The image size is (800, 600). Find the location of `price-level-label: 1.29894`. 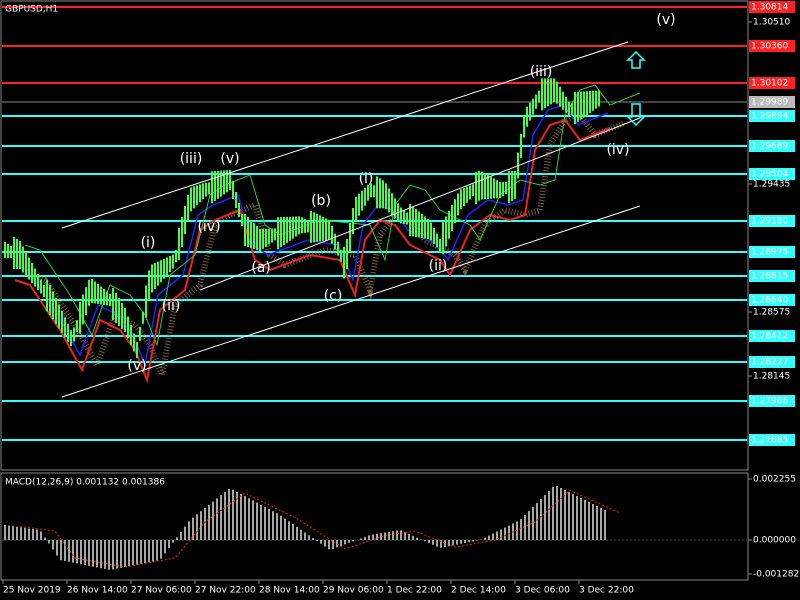

price-level-label: 1.29894 is located at coordinates (769, 117).